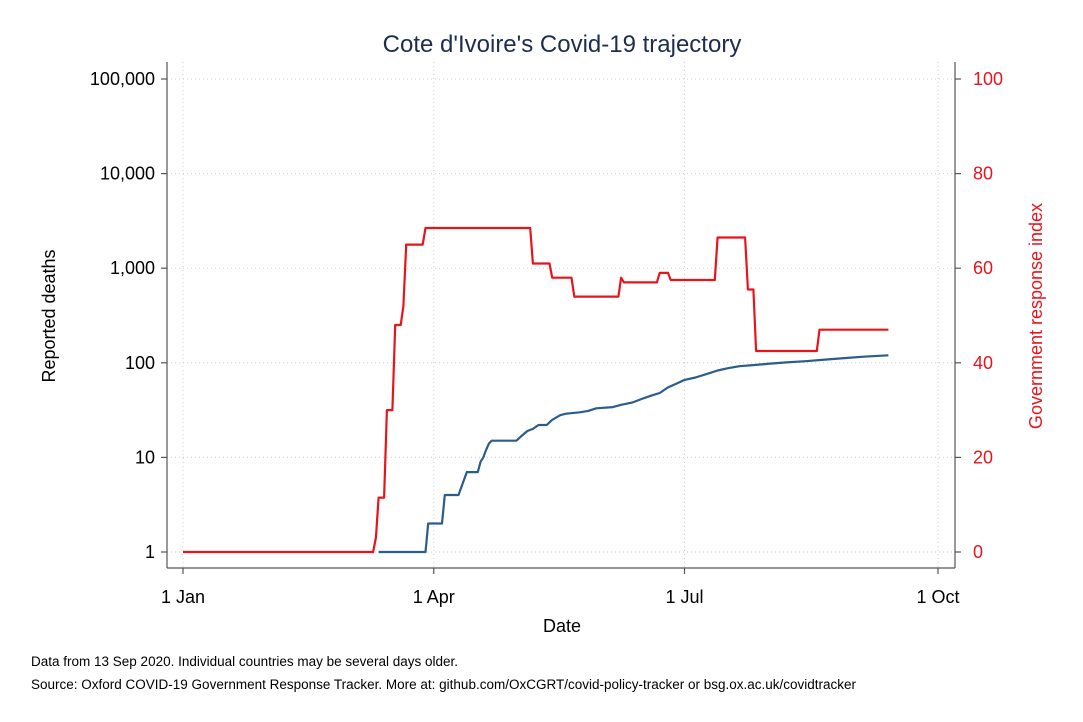  What do you see at coordinates (132, 268) in the screenshot?
I see `y-left-tick-label: 1,000` at bounding box center [132, 268].